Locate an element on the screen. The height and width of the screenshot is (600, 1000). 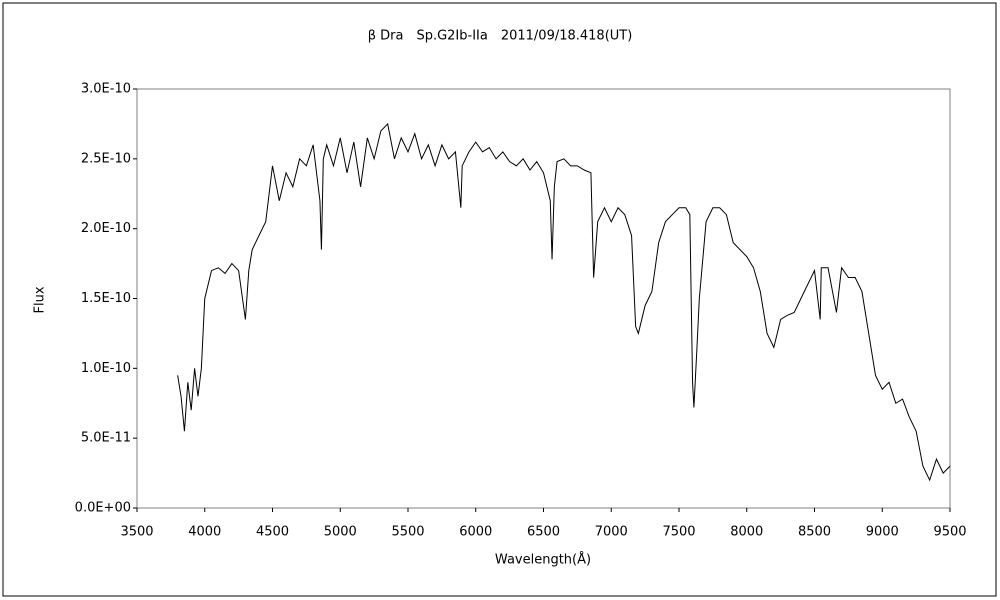
x-tick-label: 4500 is located at coordinates (272, 532).